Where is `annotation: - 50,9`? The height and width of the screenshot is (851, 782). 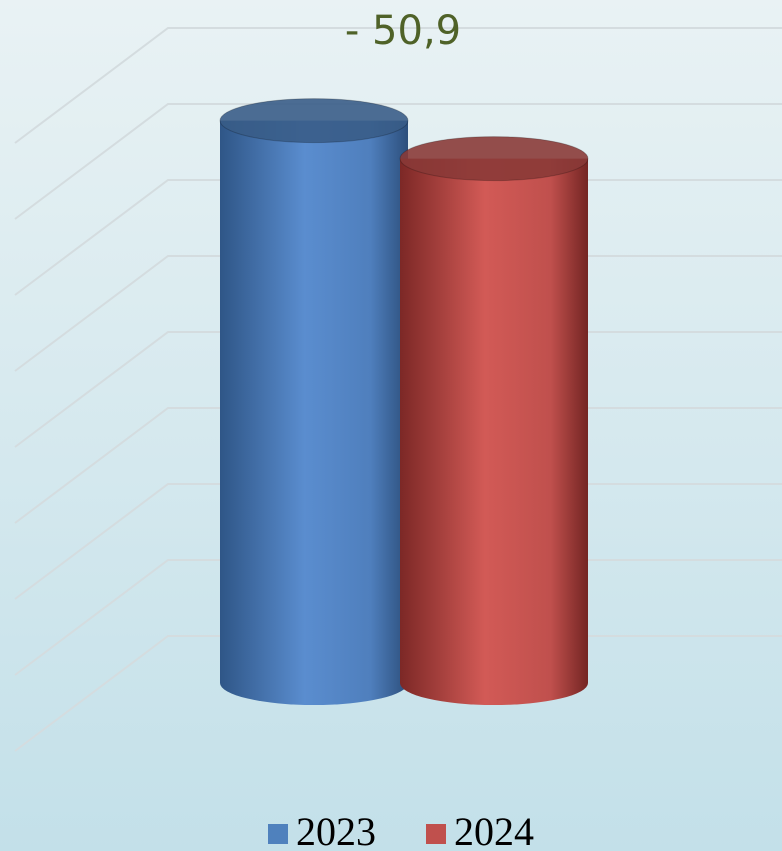 annotation: - 50,9 is located at coordinates (403, 31).